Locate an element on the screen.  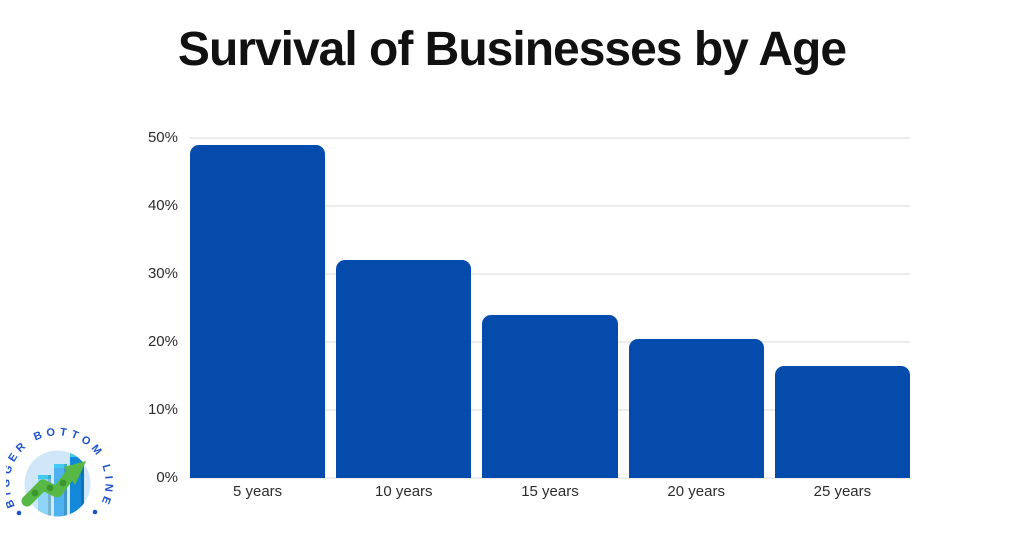
x-tick-label: 25 years is located at coordinates (842, 491).